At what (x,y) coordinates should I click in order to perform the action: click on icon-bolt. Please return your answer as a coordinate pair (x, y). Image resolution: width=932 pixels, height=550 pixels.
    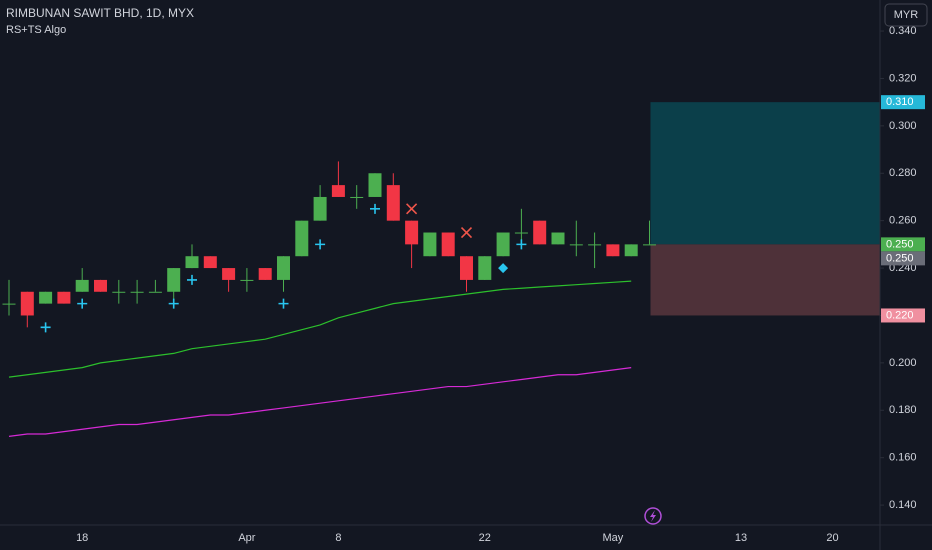
    Looking at the image, I should click on (653, 516).